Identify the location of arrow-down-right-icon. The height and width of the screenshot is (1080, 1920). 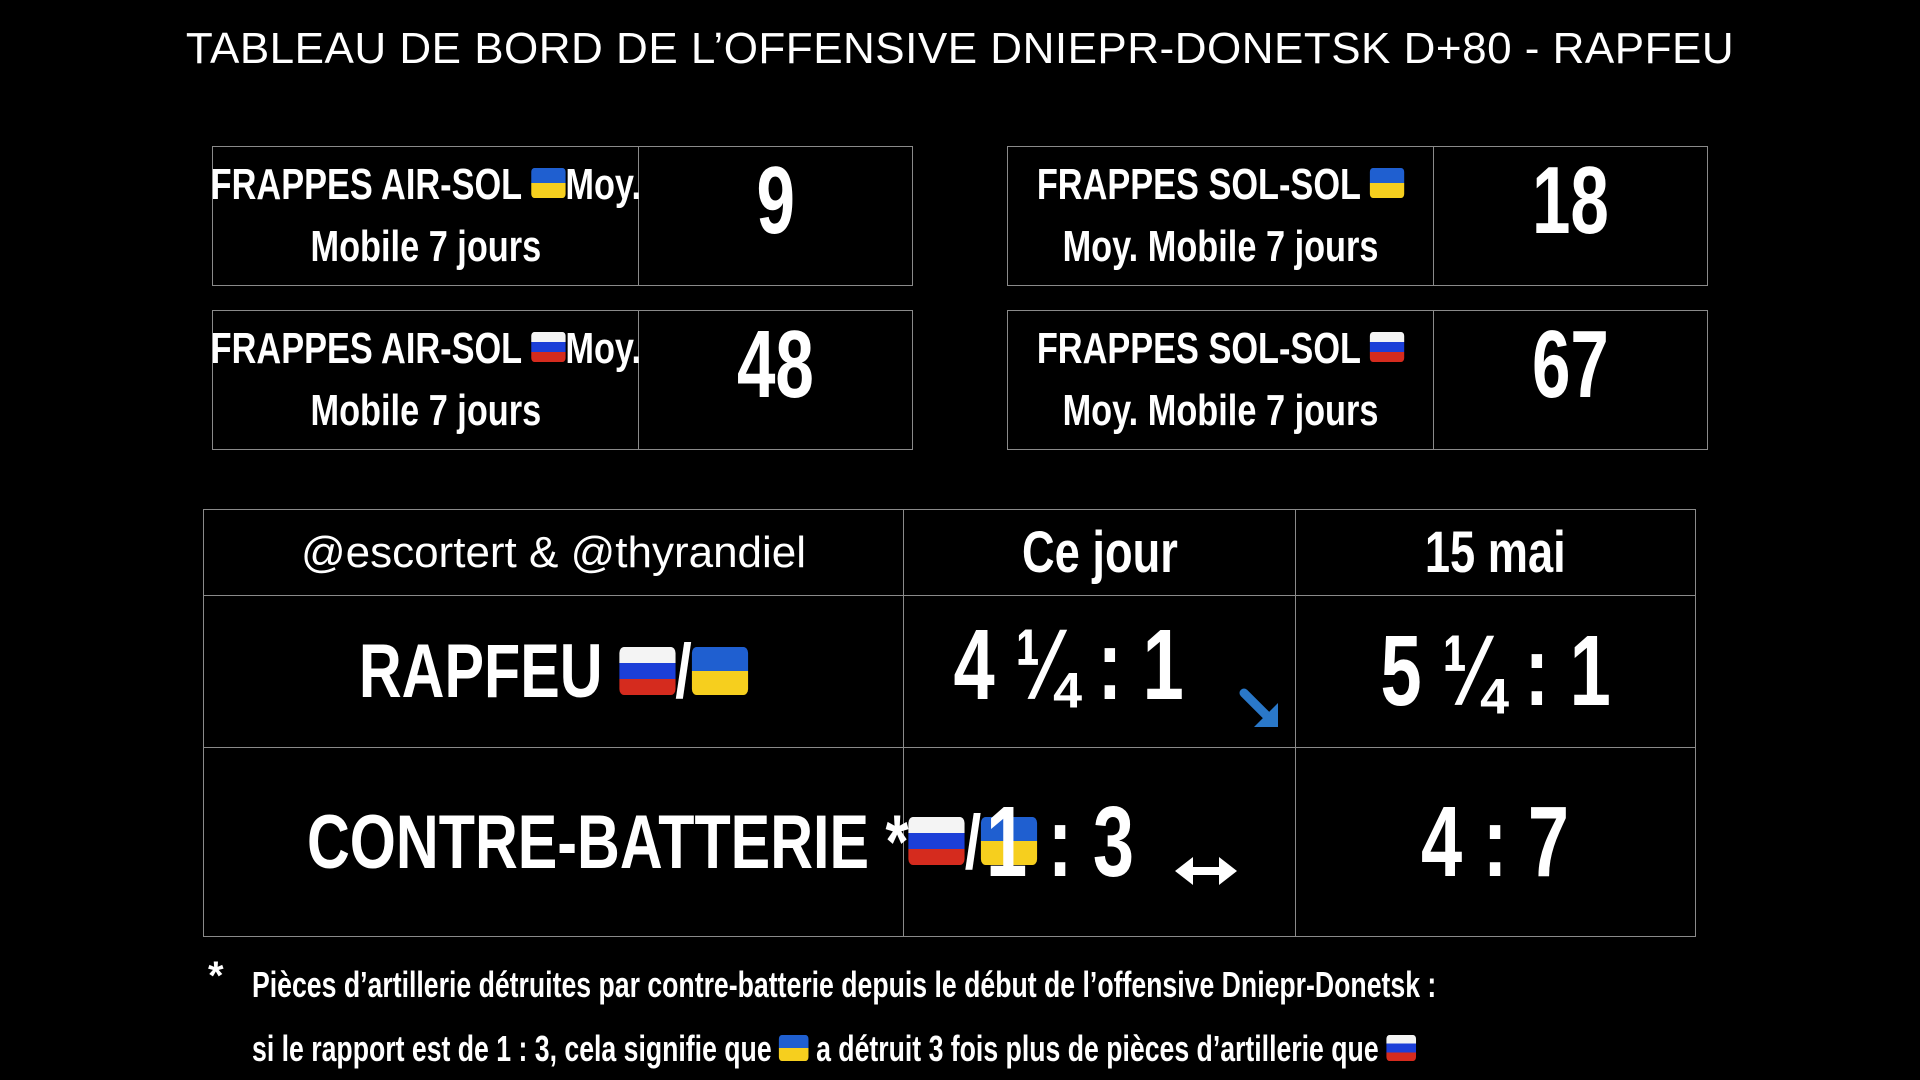
(1258, 708).